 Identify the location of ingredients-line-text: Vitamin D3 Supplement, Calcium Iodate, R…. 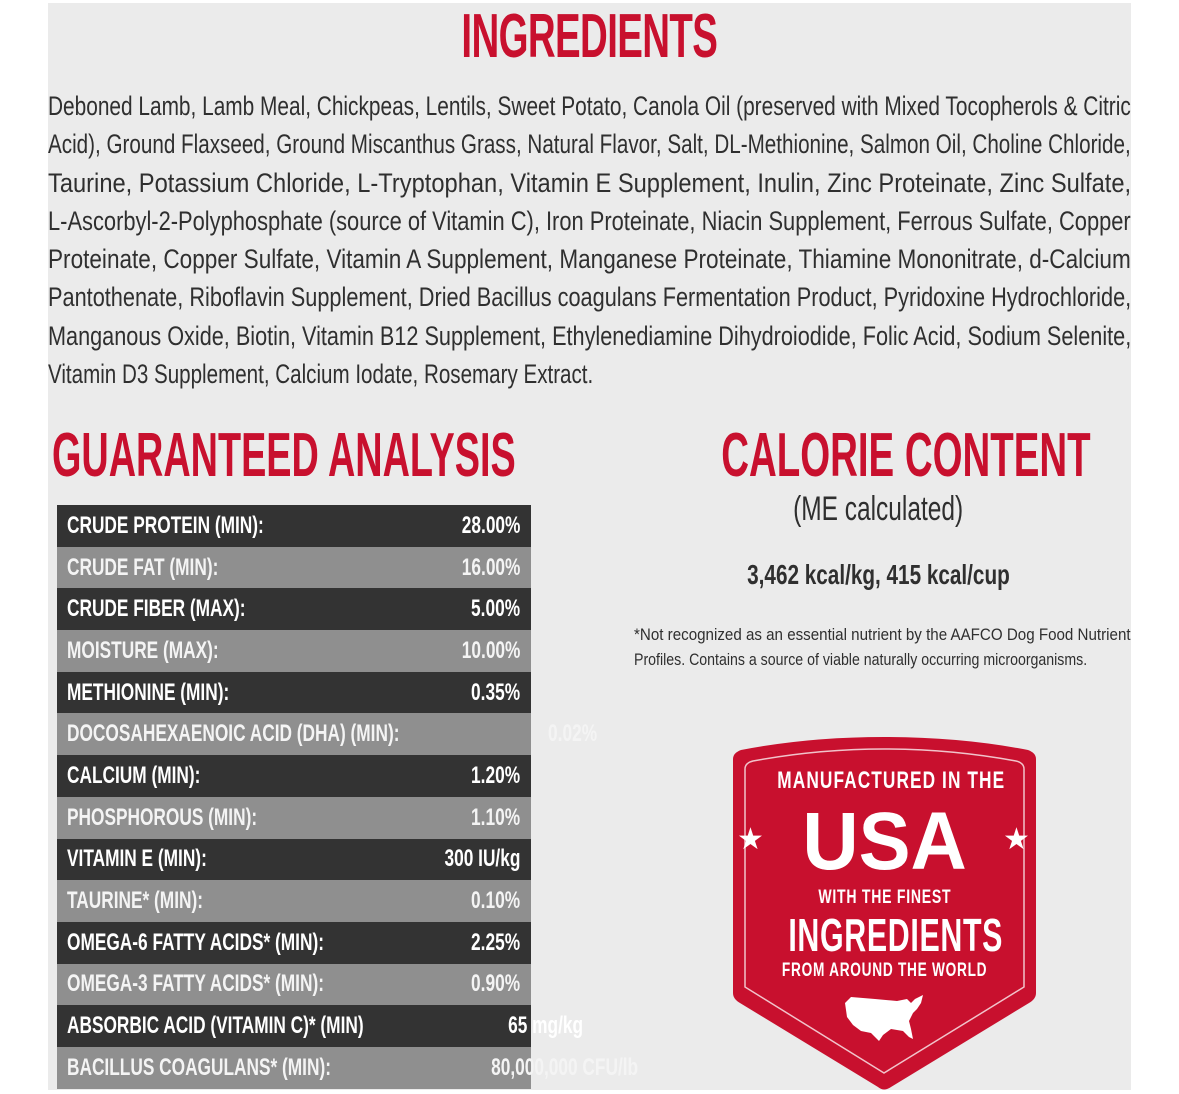
(321, 374).